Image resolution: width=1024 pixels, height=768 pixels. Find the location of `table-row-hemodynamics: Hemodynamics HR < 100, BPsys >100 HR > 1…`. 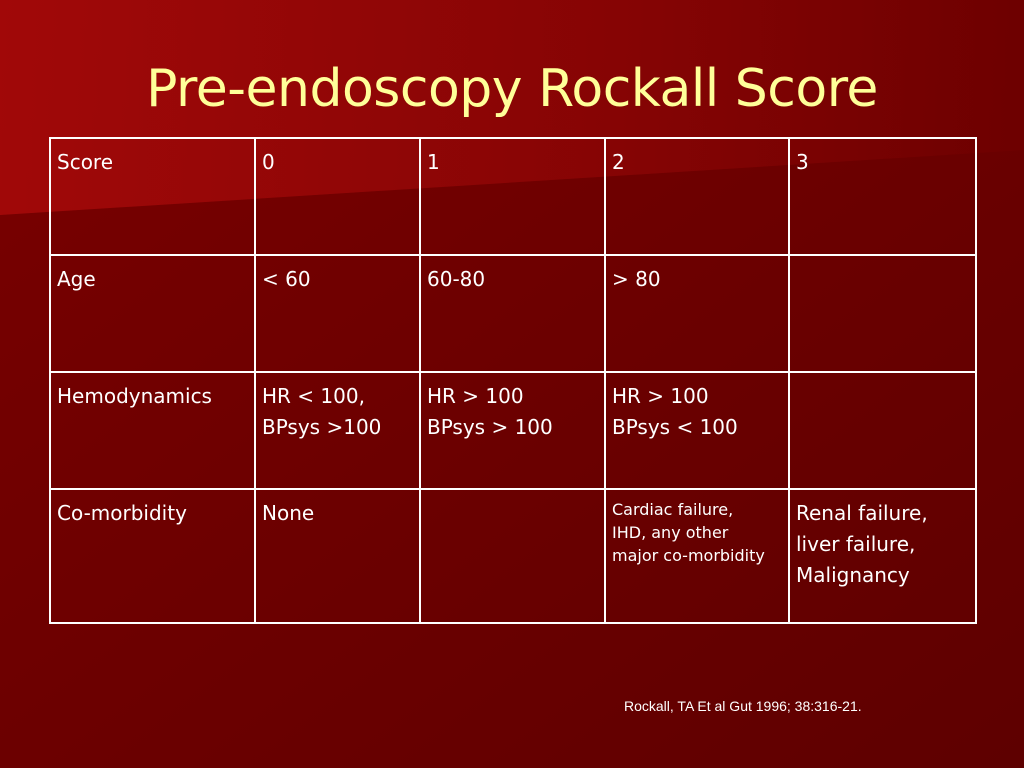

table-row-hemodynamics: Hemodynamics HR < 100, BPsys >100 HR > 1… is located at coordinates (513, 430).